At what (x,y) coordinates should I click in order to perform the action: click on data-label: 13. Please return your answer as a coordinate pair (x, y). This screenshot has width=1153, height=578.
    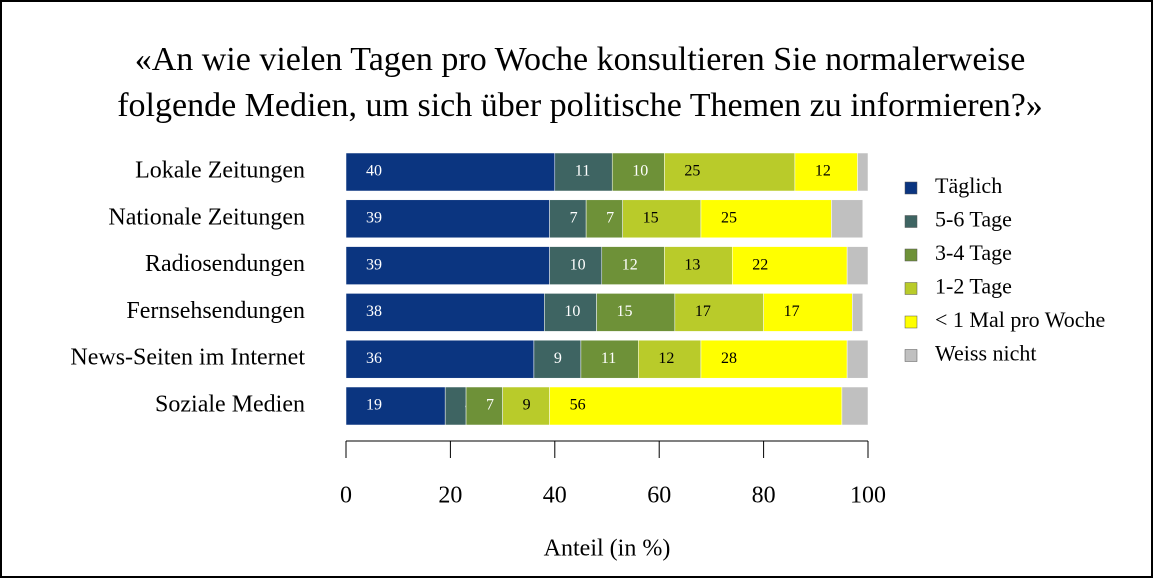
    Looking at the image, I should click on (692, 264).